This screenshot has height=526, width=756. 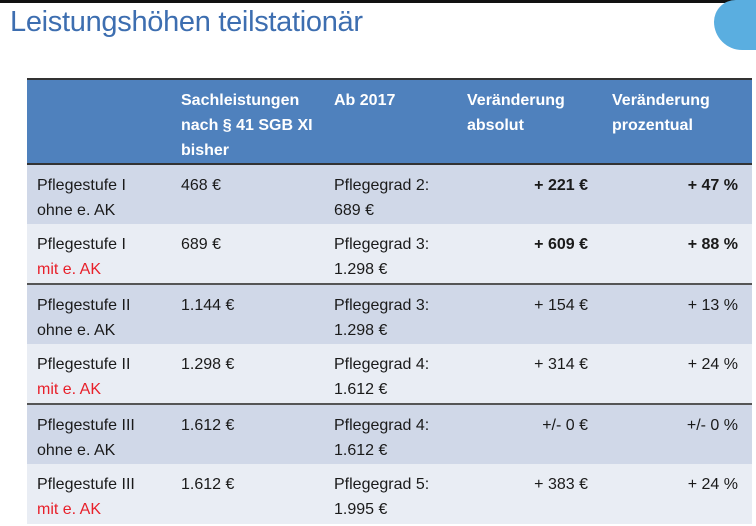 What do you see at coordinates (677, 314) in the screenshot?
I see `cell-pct: + 13 %` at bounding box center [677, 314].